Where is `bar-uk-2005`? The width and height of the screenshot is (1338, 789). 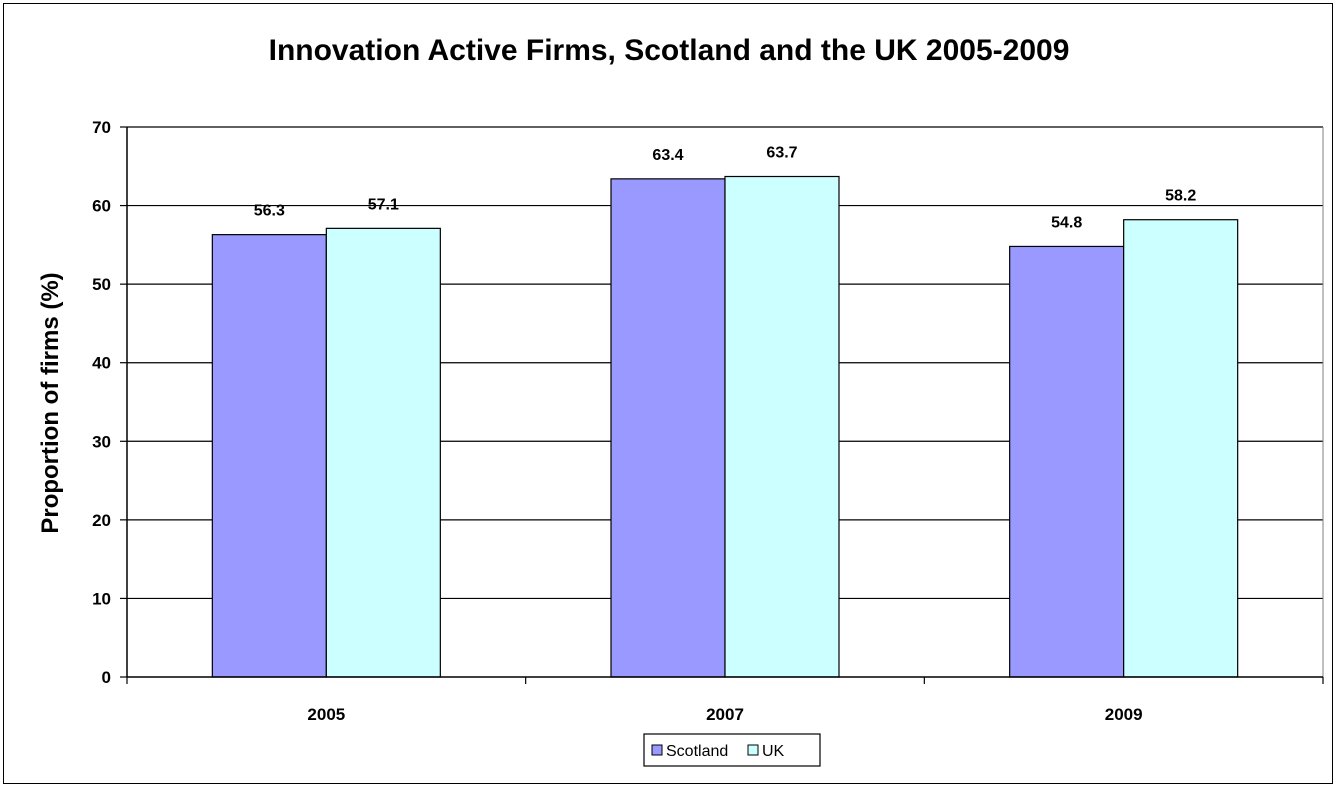 bar-uk-2005 is located at coordinates (383, 452).